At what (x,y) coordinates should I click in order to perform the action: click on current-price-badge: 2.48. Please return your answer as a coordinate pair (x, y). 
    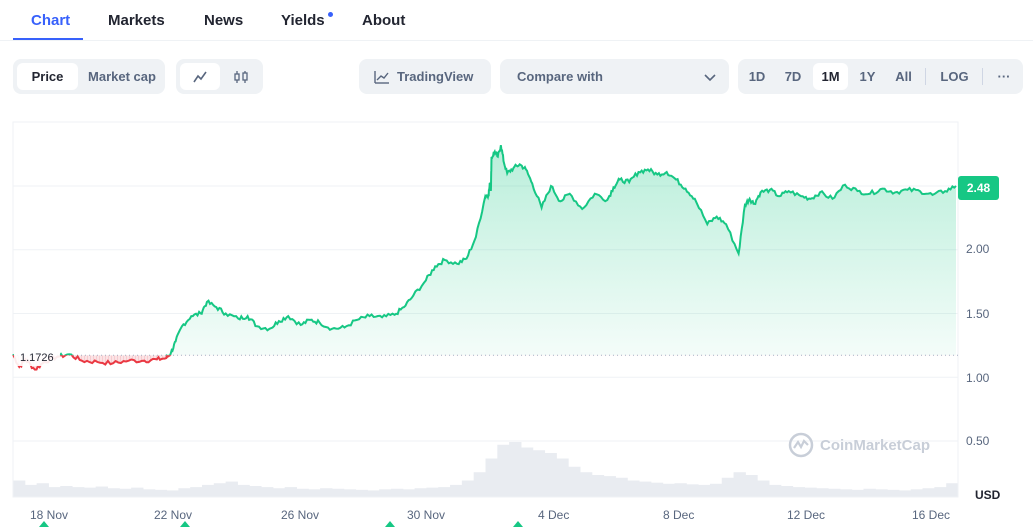
    Looking at the image, I should click on (978, 188).